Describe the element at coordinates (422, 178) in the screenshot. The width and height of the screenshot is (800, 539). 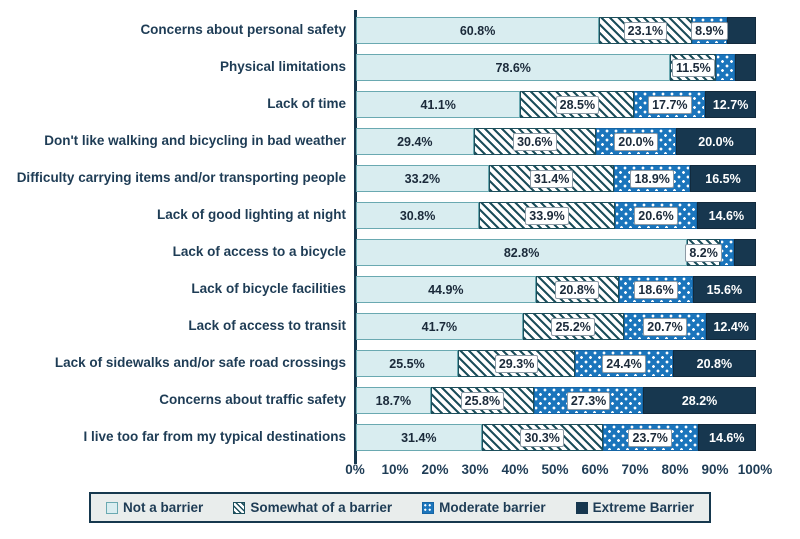
I see `value-label: 33.2%` at that location.